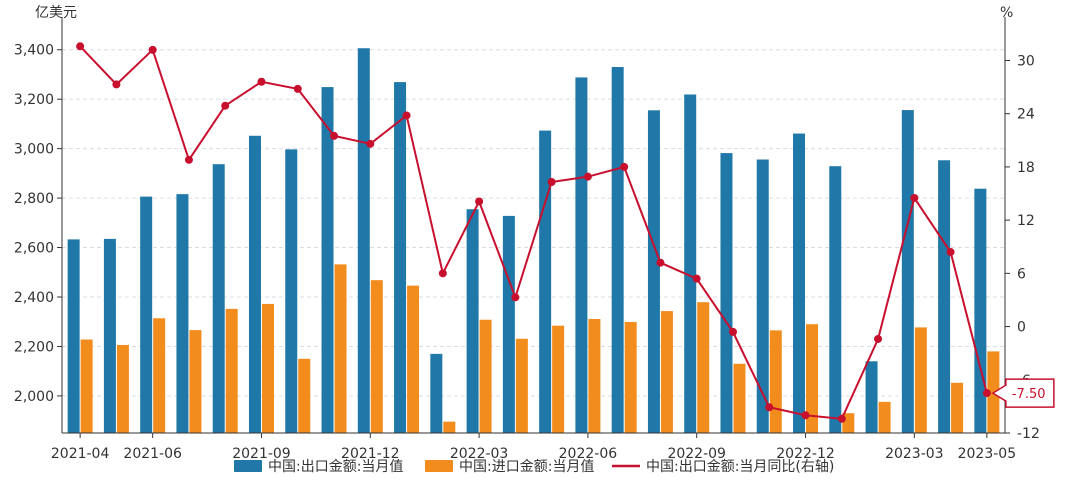 The image size is (1080, 500). What do you see at coordinates (34, 199) in the screenshot?
I see `left-axis-tick-label: 2,800` at bounding box center [34, 199].